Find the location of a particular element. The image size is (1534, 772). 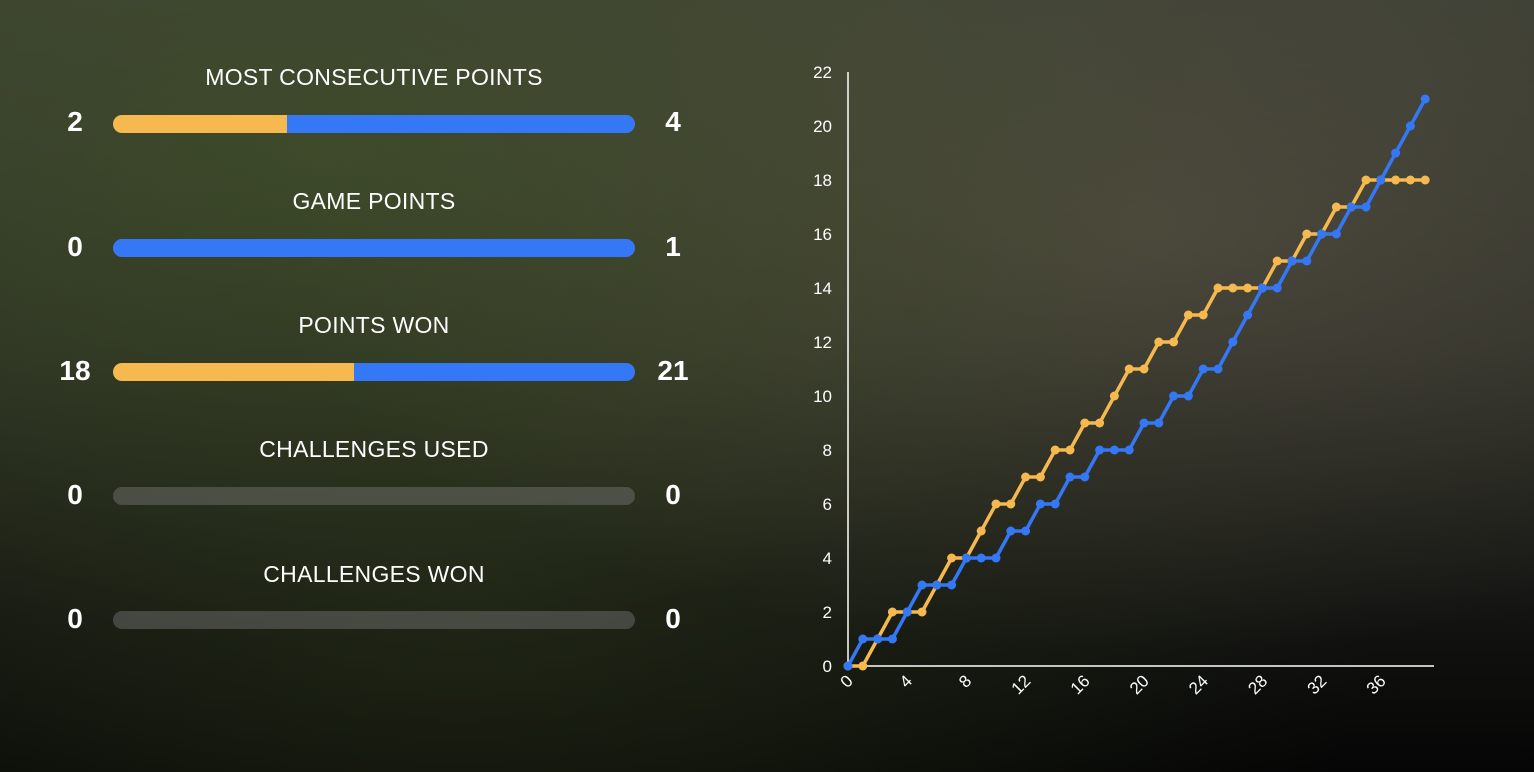

x-tick-label: 0 is located at coordinates (847, 681).